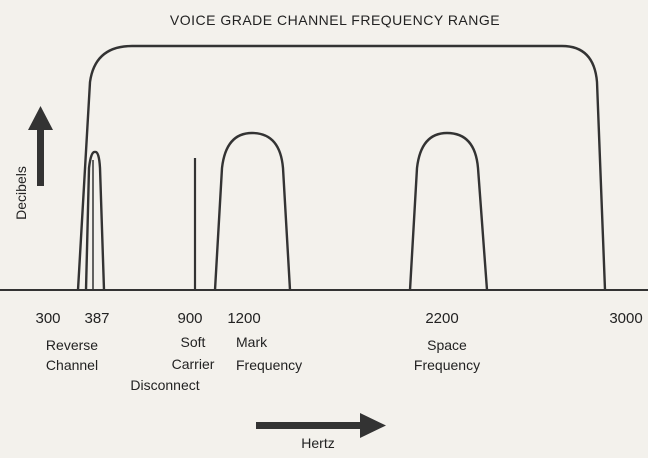 The height and width of the screenshot is (458, 648). What do you see at coordinates (40, 146) in the screenshot?
I see `y-axis-arrow` at bounding box center [40, 146].